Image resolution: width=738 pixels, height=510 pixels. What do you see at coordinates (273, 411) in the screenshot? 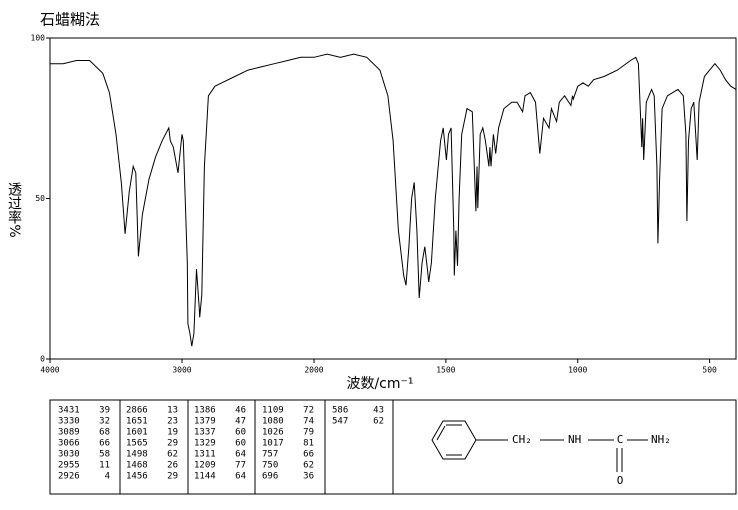
I see `peak-wavenumber: 1109` at bounding box center [273, 411].